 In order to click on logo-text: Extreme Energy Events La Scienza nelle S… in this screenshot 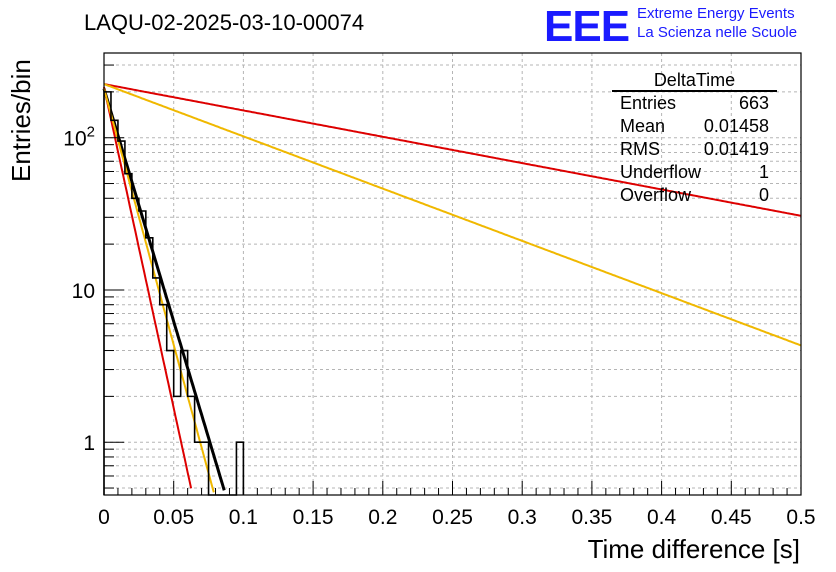, I will do `click(717, 23)`.